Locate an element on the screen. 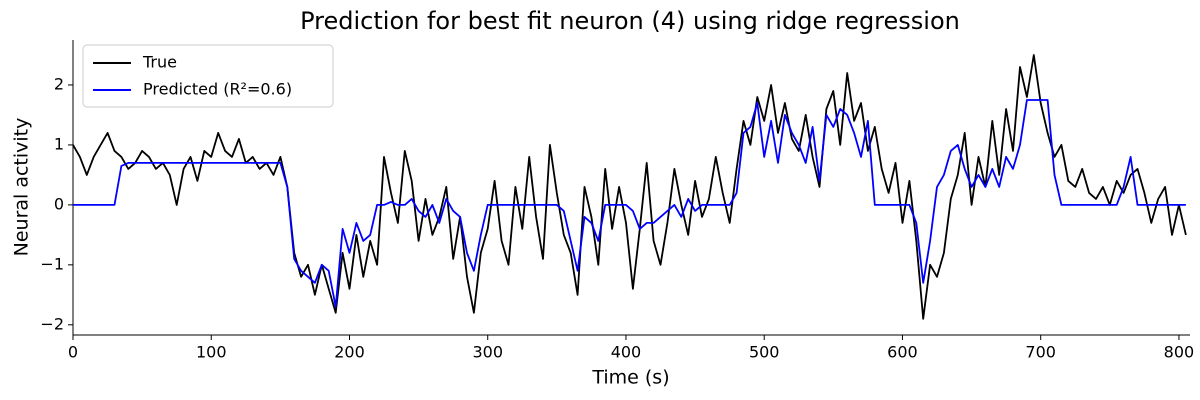 The width and height of the screenshot is (1200, 400). y-tick-label: −2 is located at coordinates (52, 323).